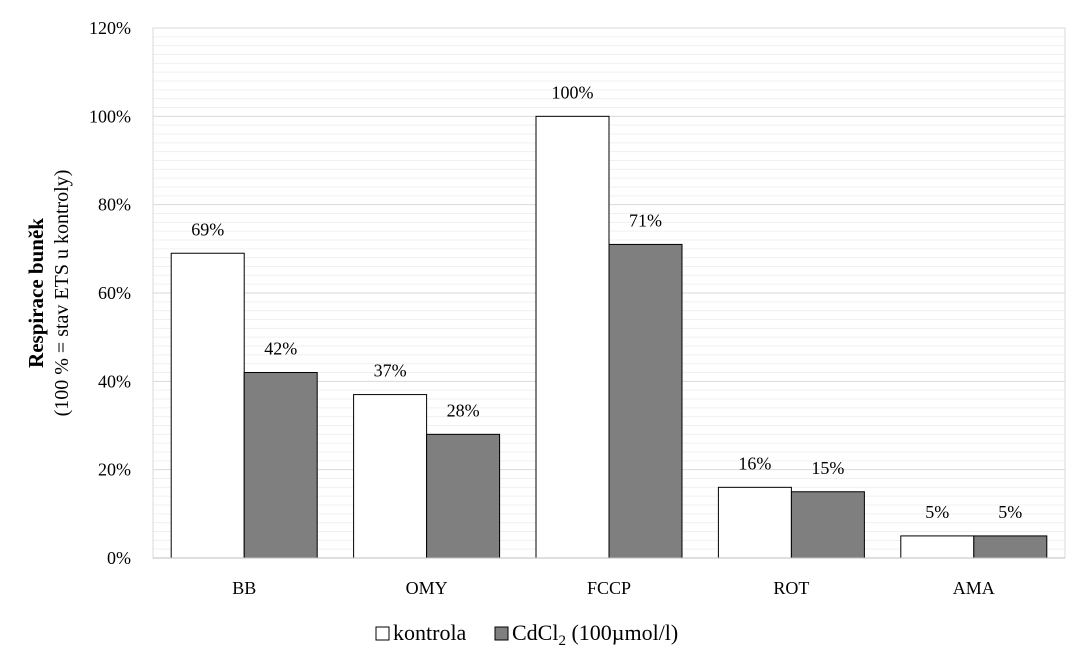  I want to click on y-axis-title: Respirace buněk, so click(36, 293).